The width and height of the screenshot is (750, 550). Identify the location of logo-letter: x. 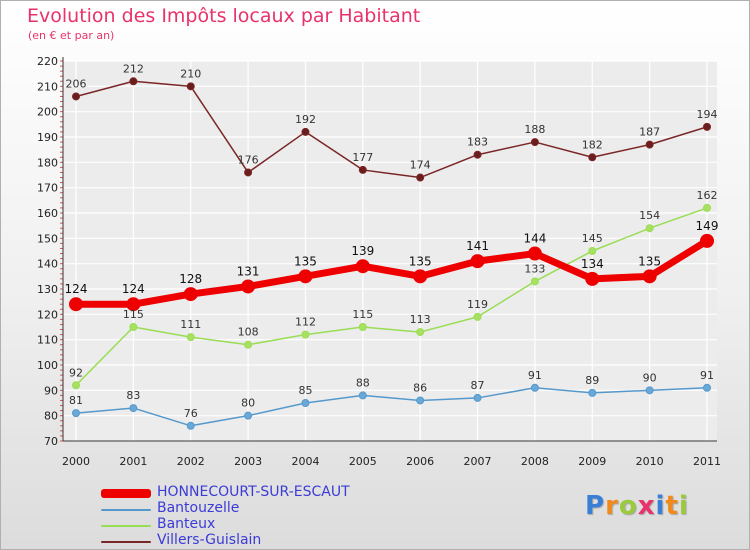
(646, 506).